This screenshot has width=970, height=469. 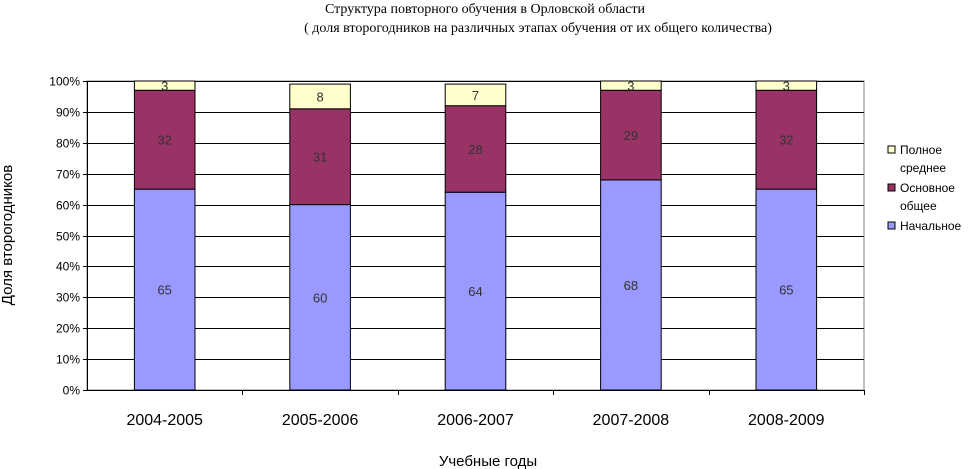 I want to click on data-label: 68, so click(x=631, y=285).